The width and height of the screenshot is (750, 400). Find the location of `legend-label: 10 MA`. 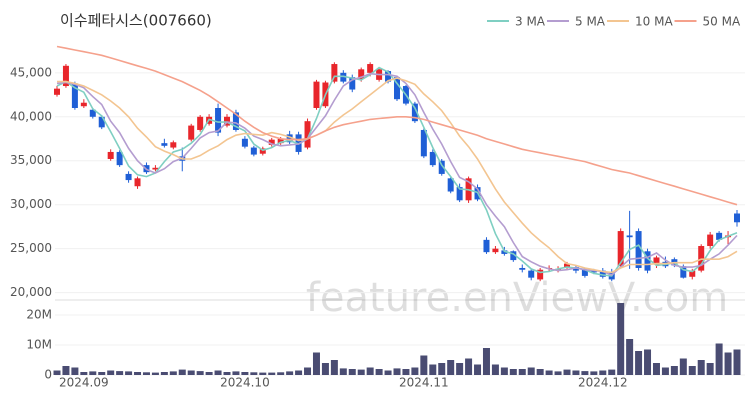

legend-label: 10 MA is located at coordinates (654, 22).